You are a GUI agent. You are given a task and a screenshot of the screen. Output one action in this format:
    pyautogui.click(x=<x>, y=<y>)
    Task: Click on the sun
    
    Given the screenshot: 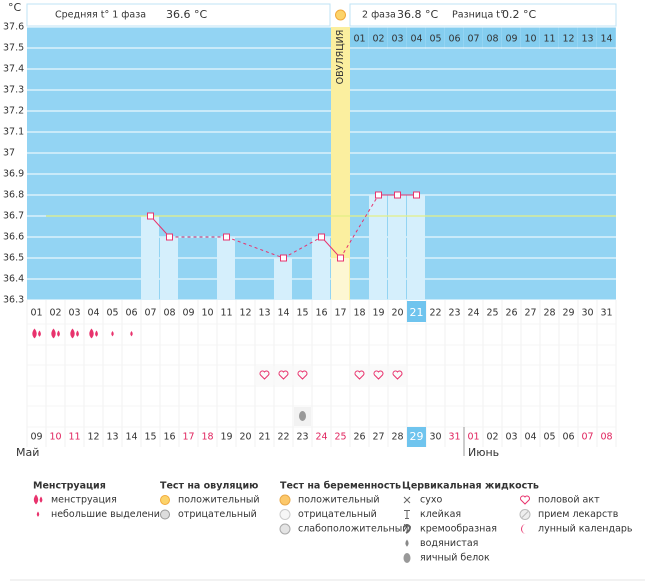 What is the action you would take?
    pyautogui.click(x=165, y=500)
    